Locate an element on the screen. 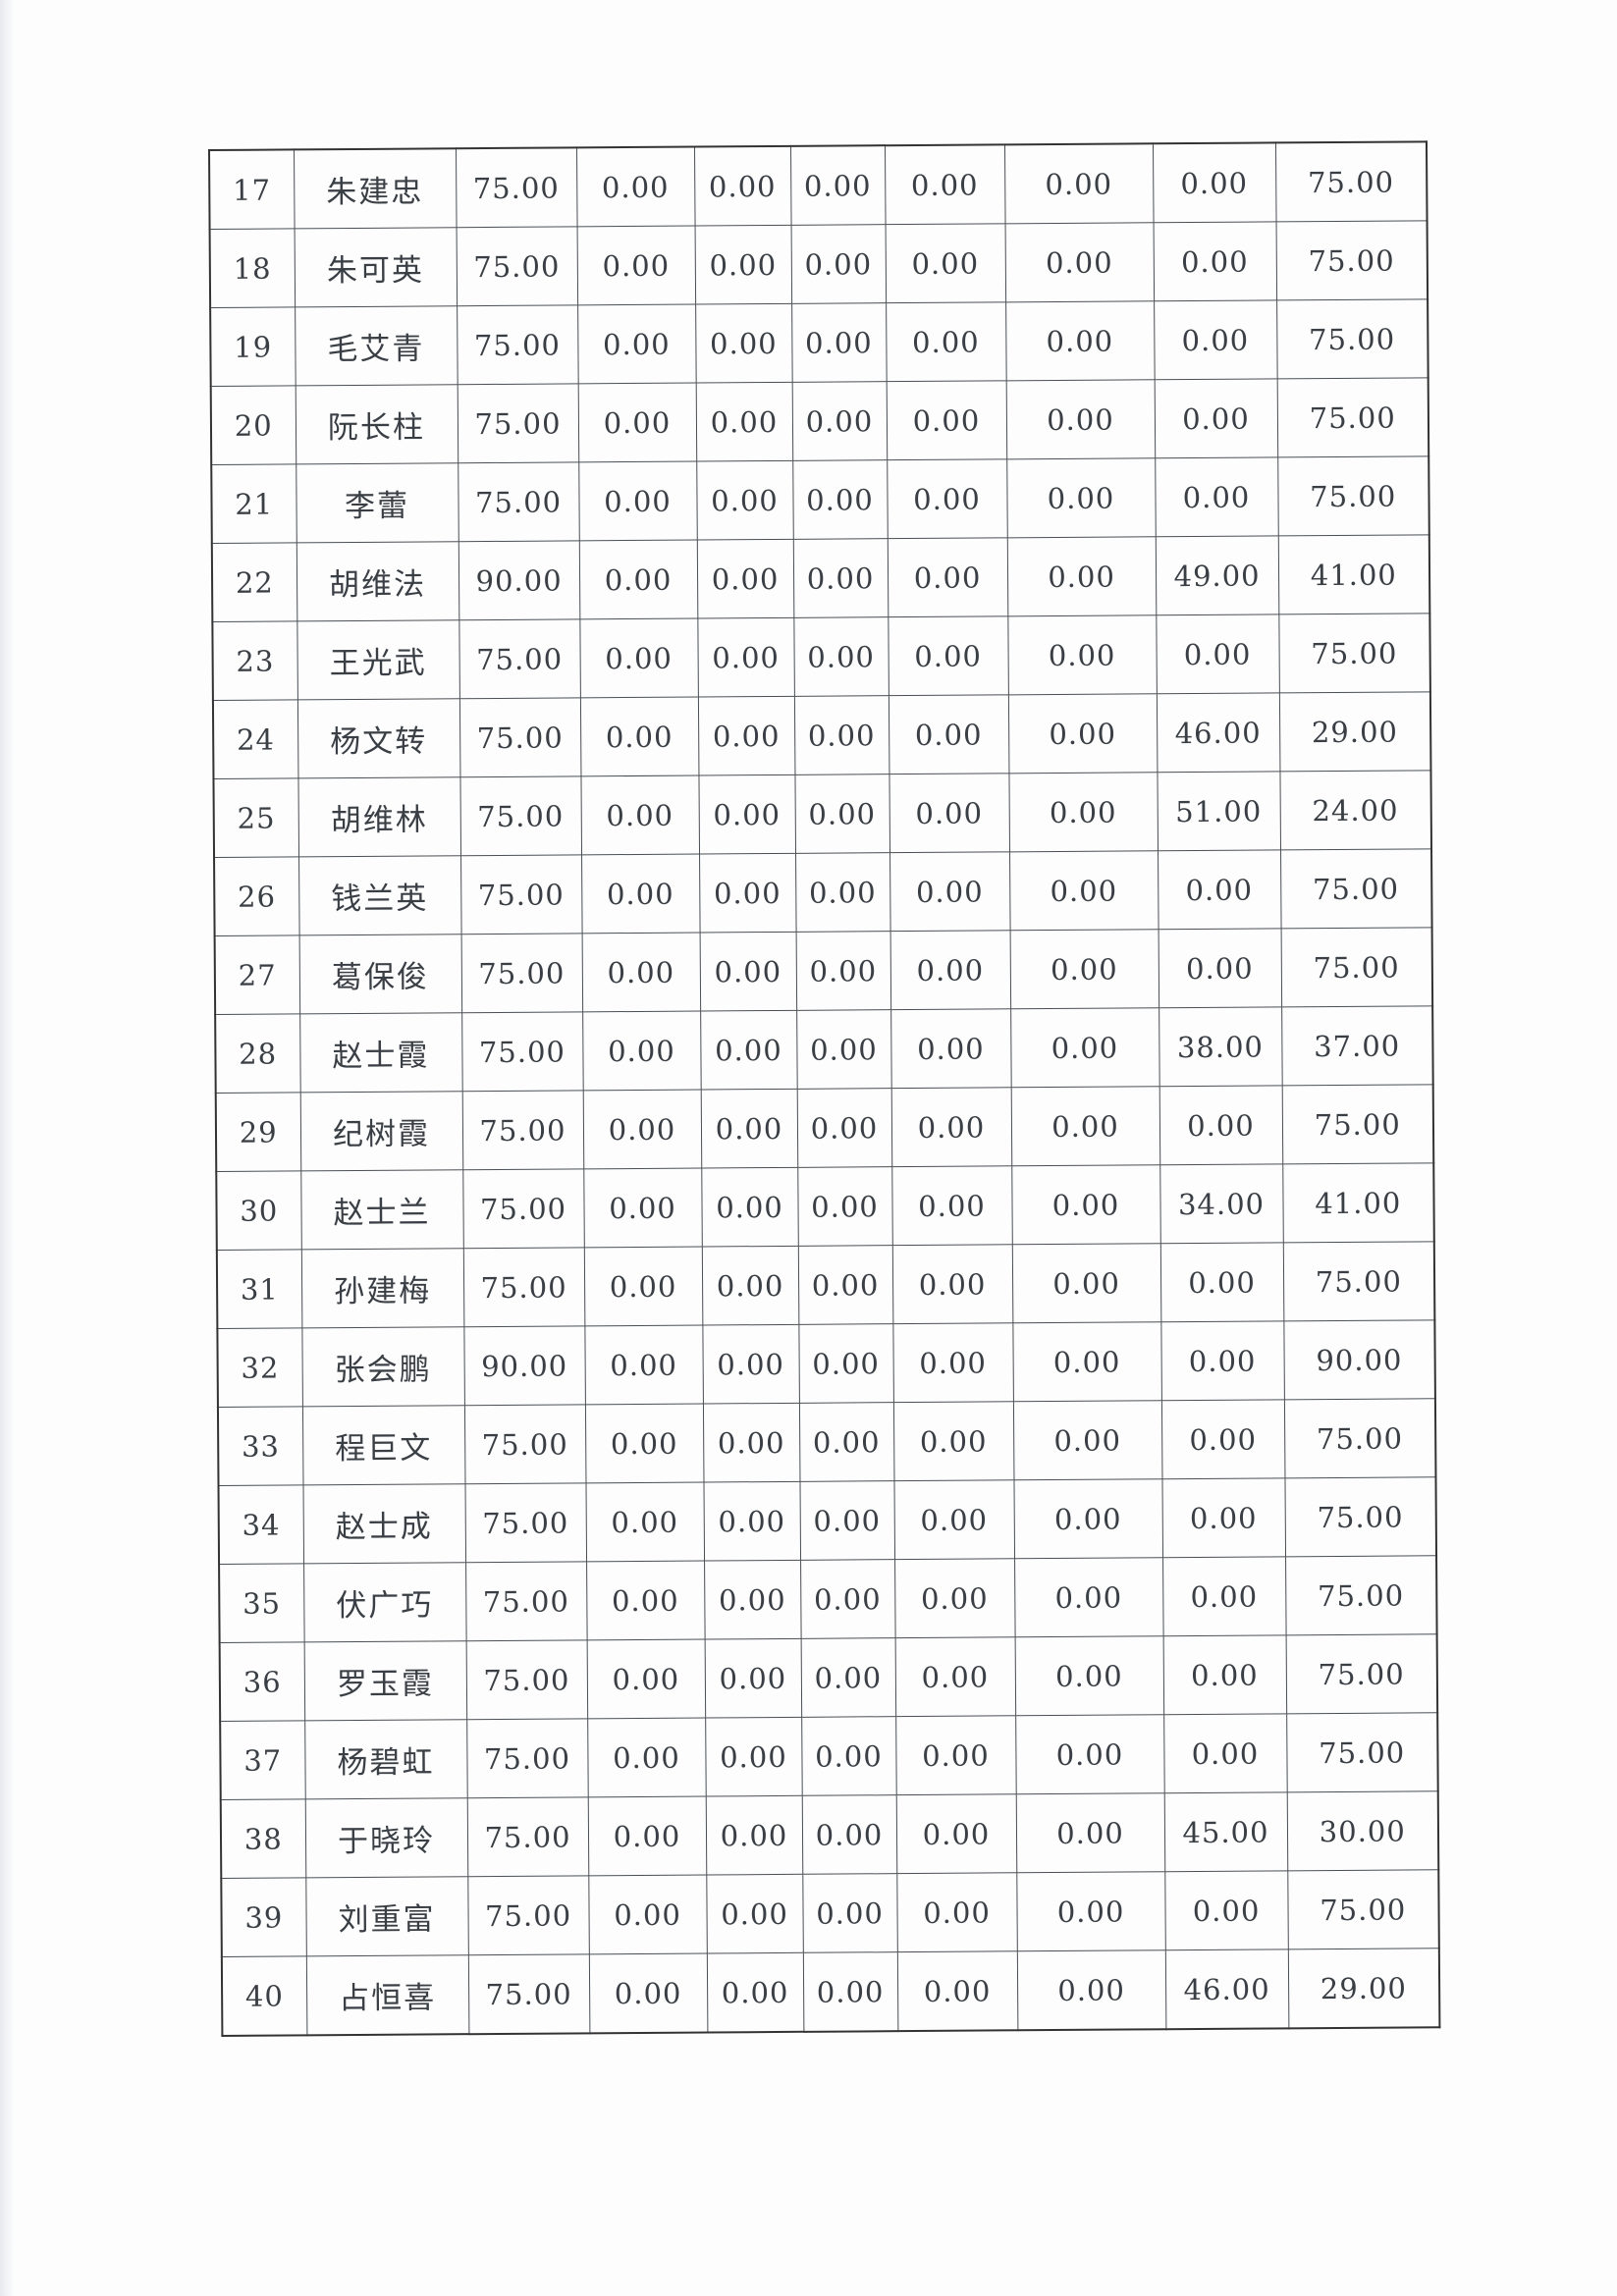  cell-name: 于晓玲 is located at coordinates (386, 1838).